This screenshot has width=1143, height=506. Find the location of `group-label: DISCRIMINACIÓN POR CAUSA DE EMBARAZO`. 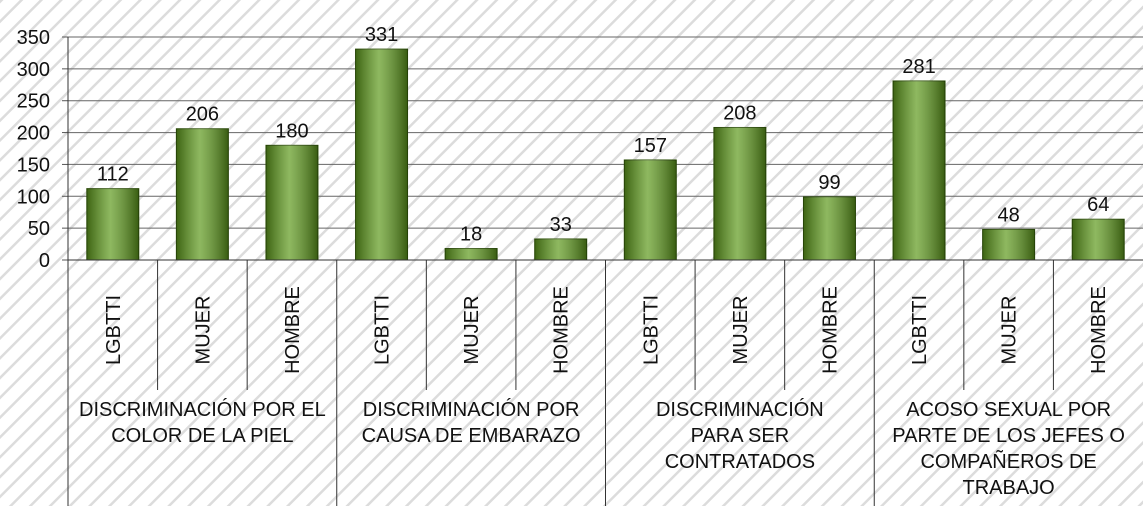

group-label: DISCRIMINACIÓN POR CAUSA DE EMBARAZO is located at coordinates (471, 423).